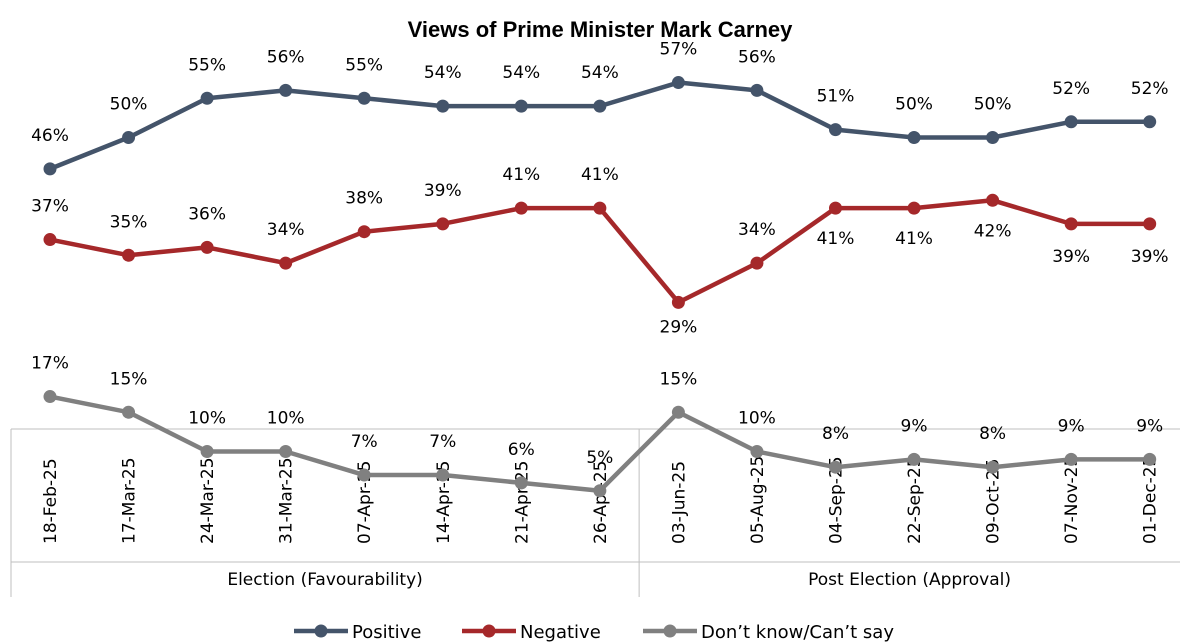  I want to click on x-tick-label: 24-Mar-25, so click(208, 500).